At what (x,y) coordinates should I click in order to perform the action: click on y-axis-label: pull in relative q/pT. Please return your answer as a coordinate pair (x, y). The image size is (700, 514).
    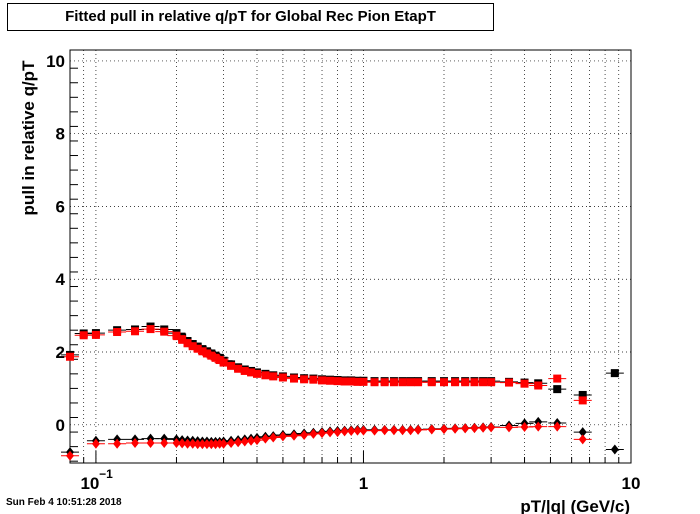
    Looking at the image, I should click on (28, 138).